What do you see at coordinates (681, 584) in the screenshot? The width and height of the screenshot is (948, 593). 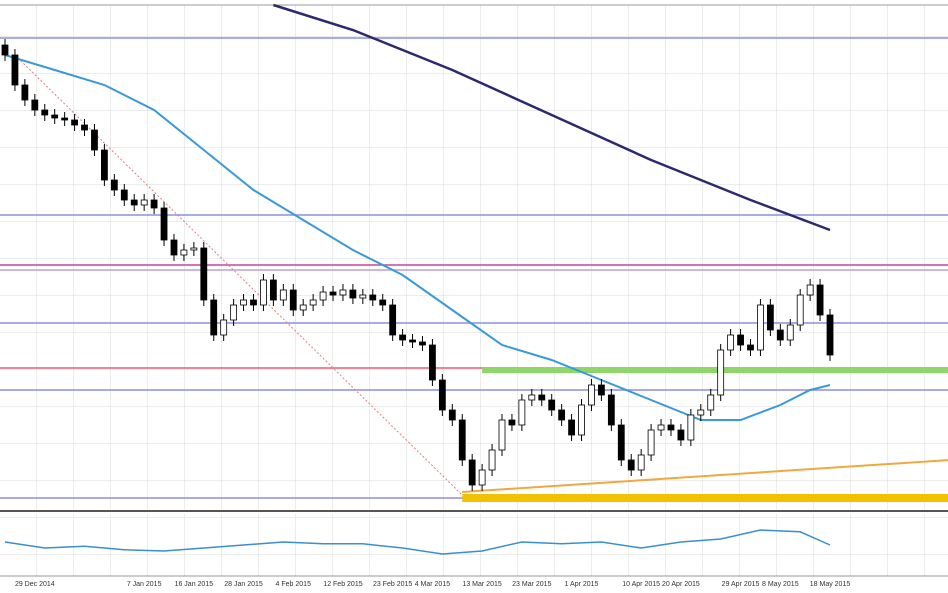 I see `x-tick-label: 20 Apr 2015` at bounding box center [681, 584].